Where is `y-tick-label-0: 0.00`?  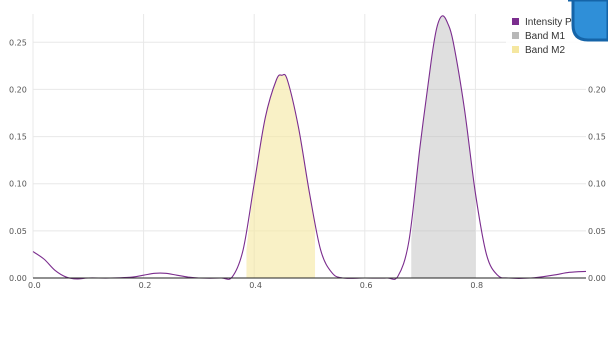
y-tick-label-0: 0.00 is located at coordinates (18, 278).